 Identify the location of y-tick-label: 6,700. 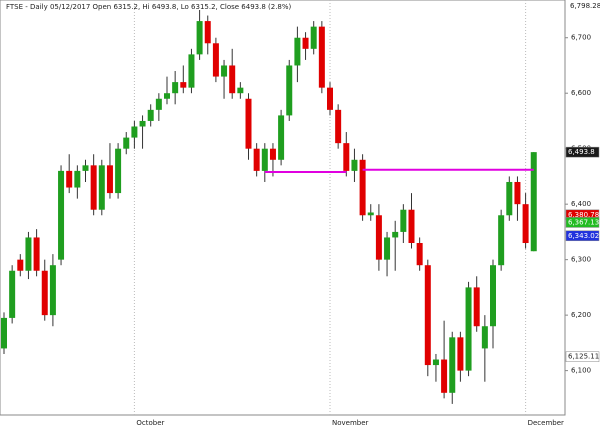
(581, 38).